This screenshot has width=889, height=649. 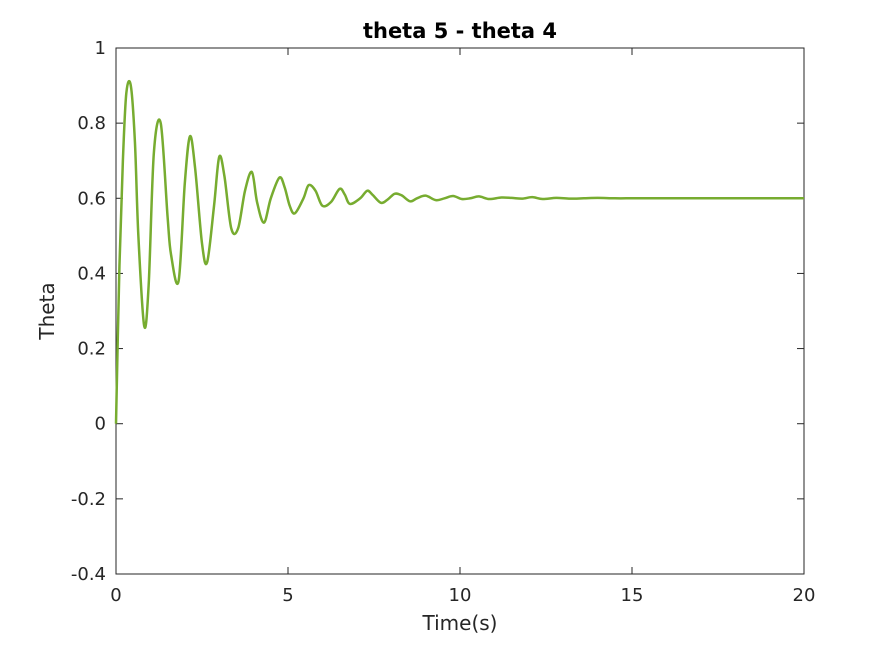 I want to click on y-tick-label: 0.8, so click(x=91, y=123).